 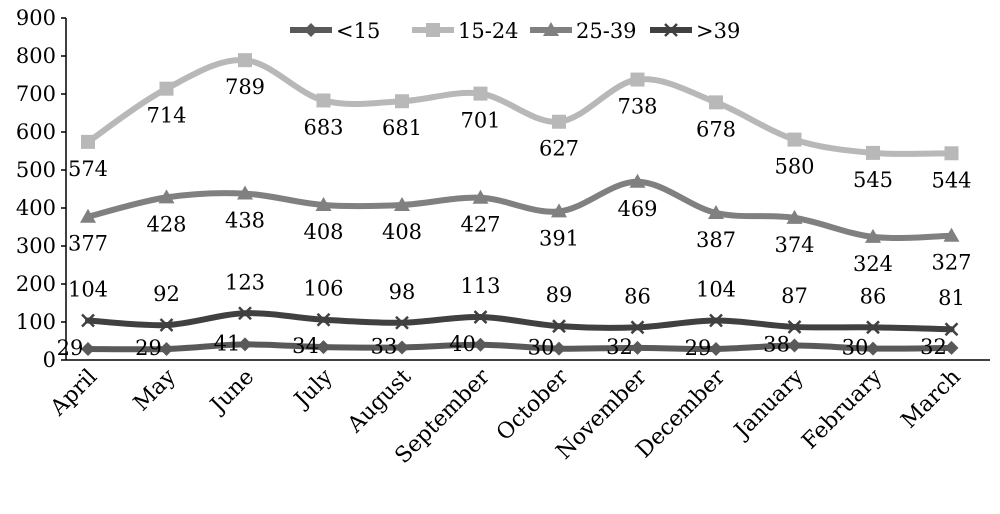 I want to click on x-tick-label: July, so click(x=314, y=389).